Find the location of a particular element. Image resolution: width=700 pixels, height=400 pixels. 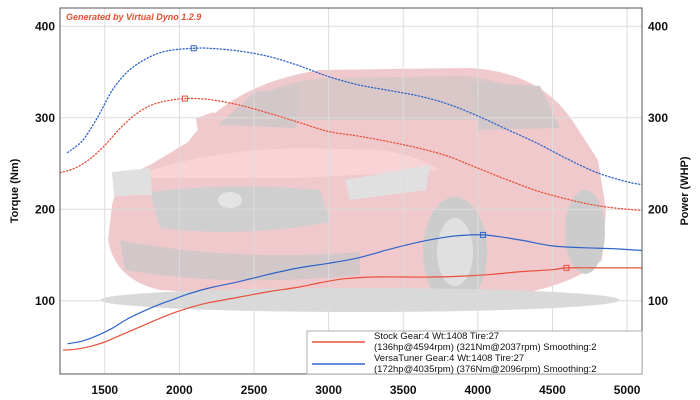

legend-box is located at coordinates (474, 352).